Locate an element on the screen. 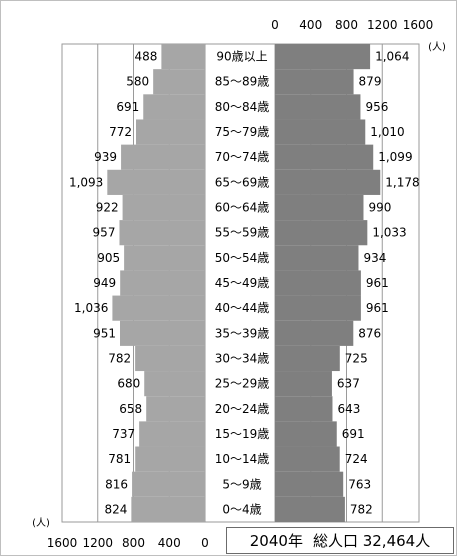 The height and width of the screenshot is (556, 457). data-label-right-9: 961 is located at coordinates (377, 283).